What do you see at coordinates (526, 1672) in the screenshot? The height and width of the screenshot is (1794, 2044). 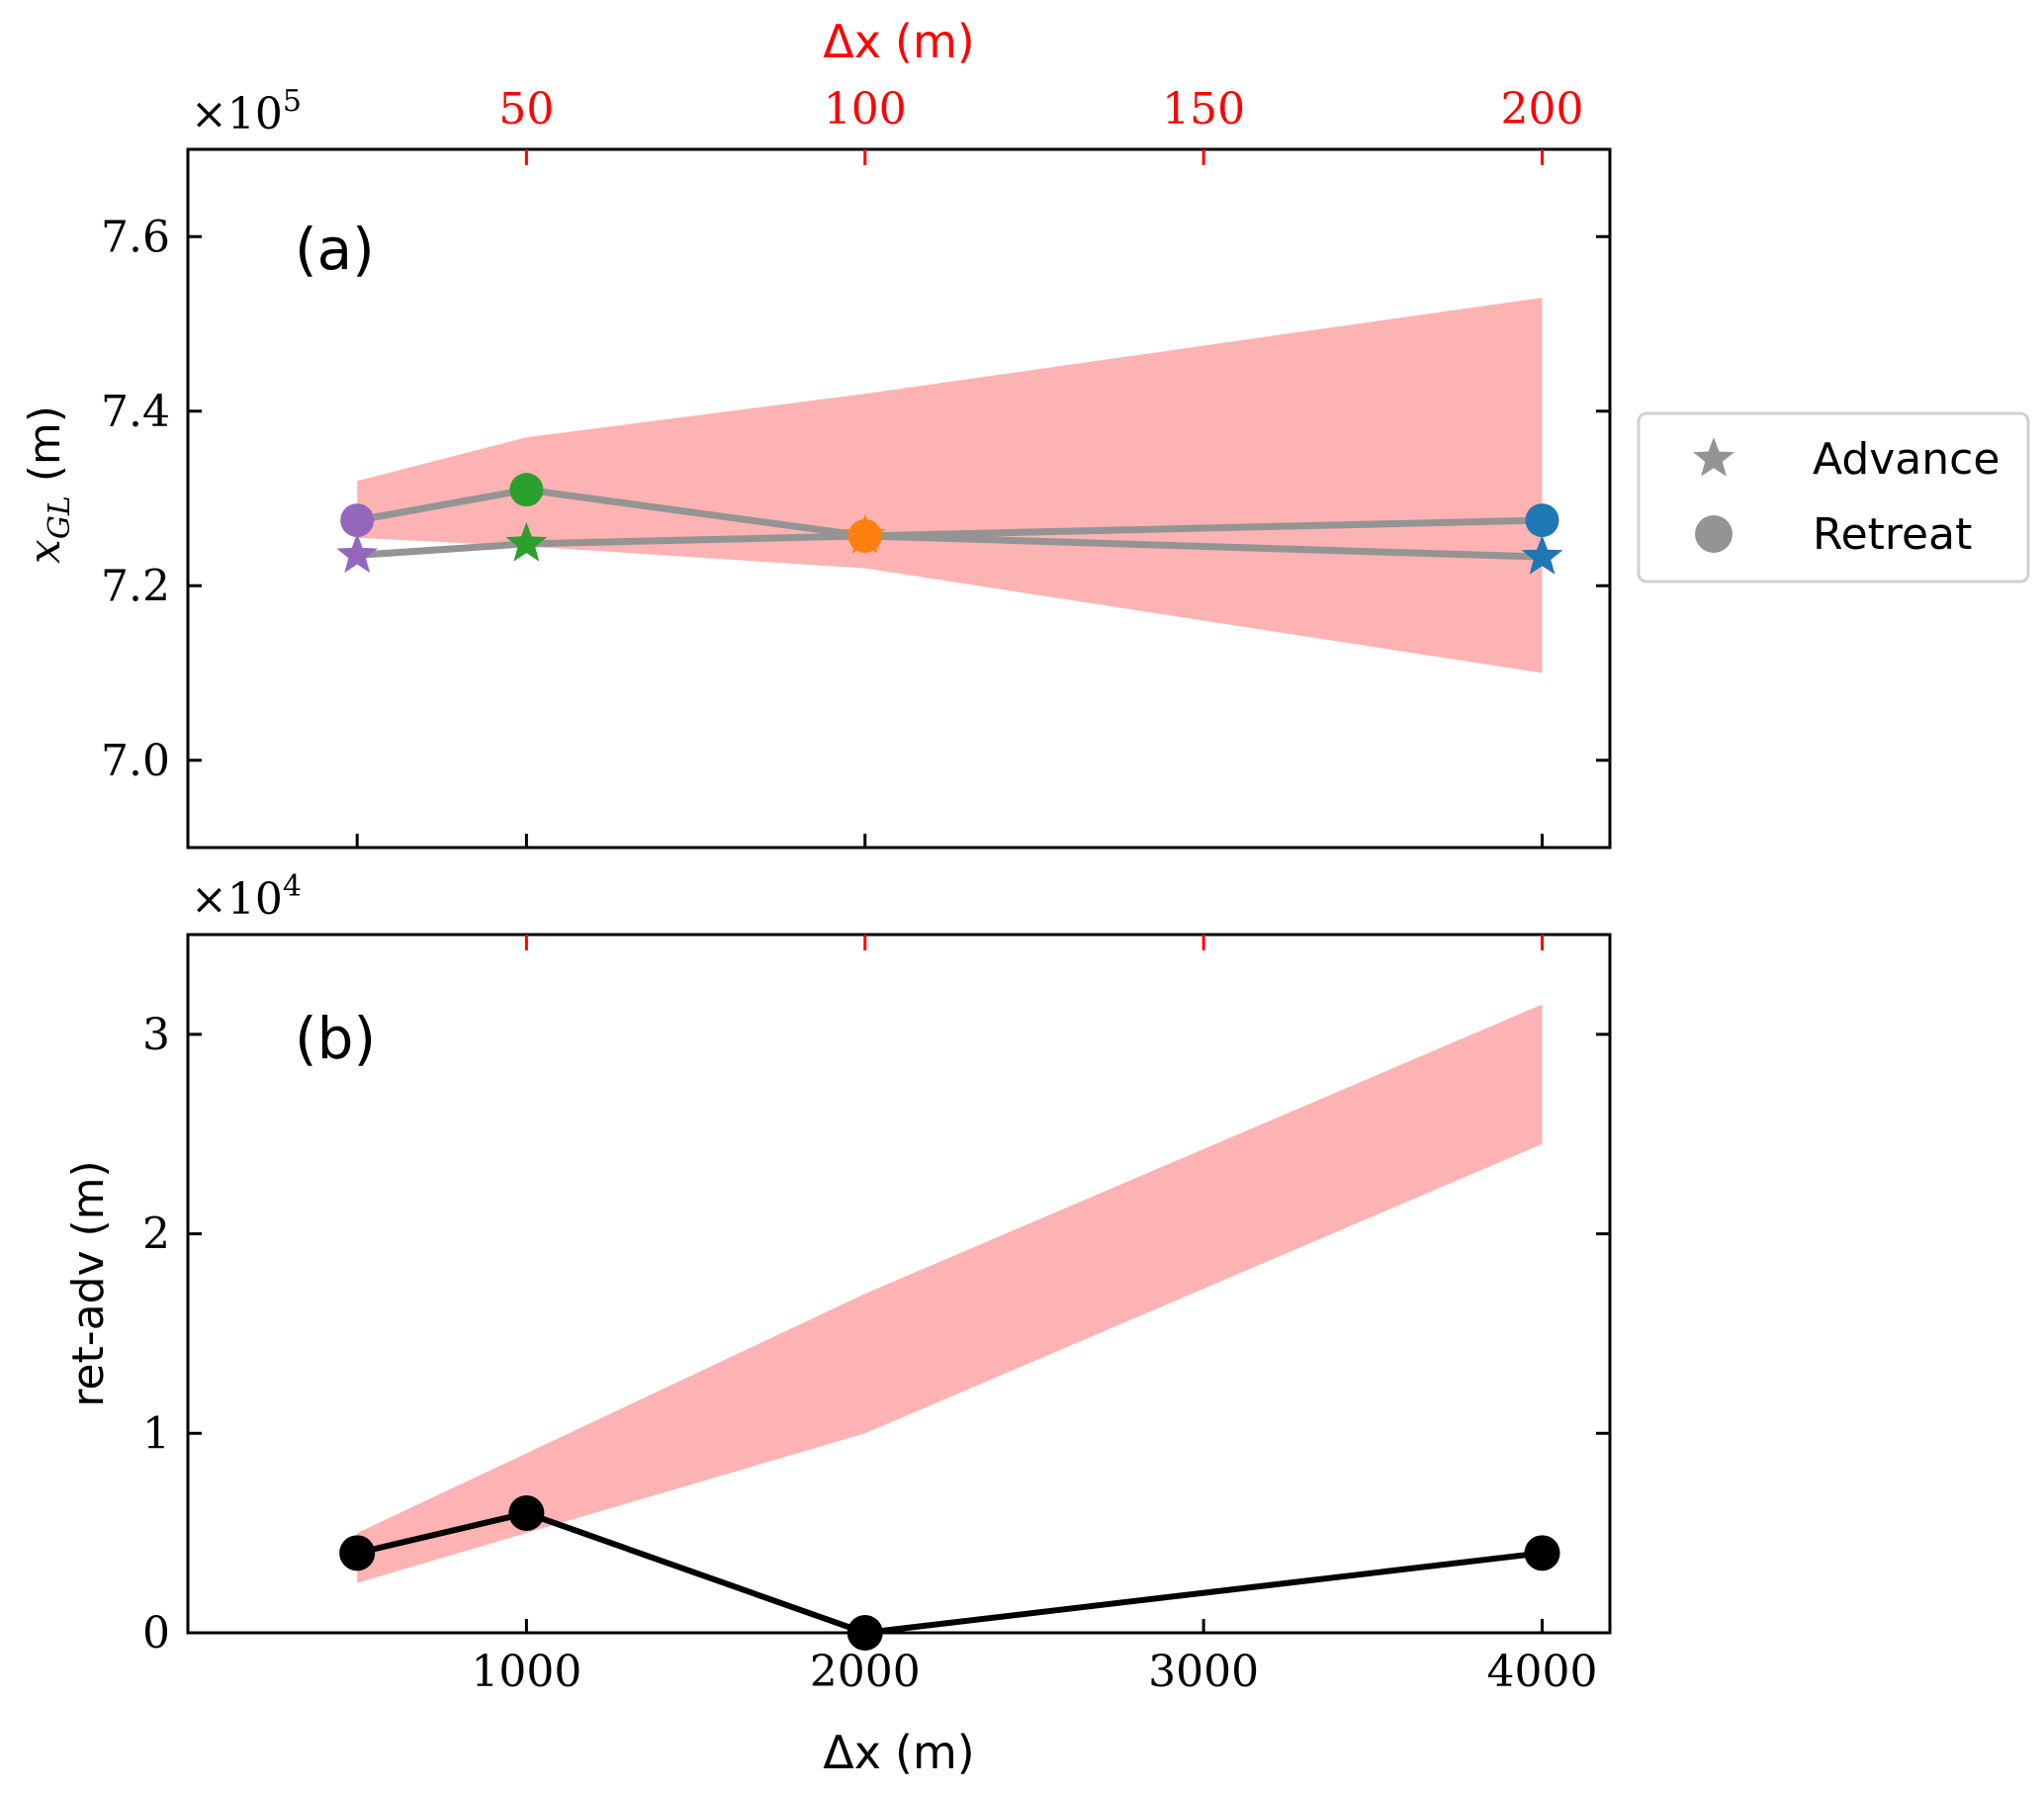 I see `x-tick-label-b-0: 1000` at bounding box center [526, 1672].